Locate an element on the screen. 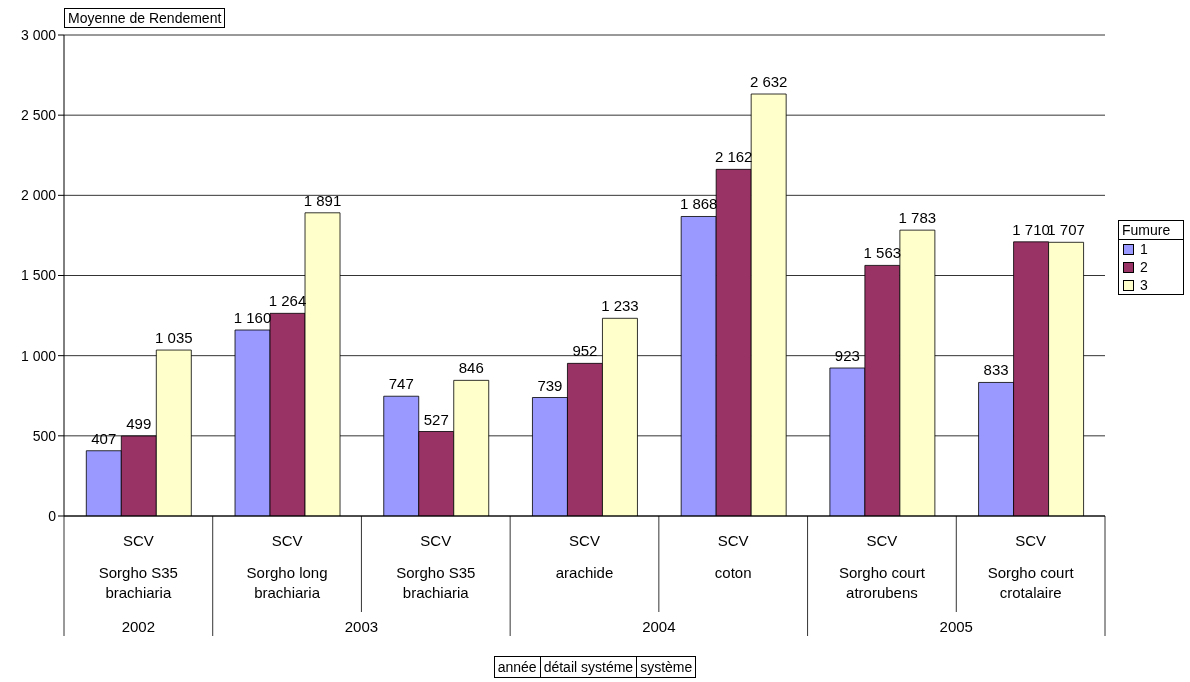 The width and height of the screenshot is (1190, 682). text: système is located at coordinates (666, 667).